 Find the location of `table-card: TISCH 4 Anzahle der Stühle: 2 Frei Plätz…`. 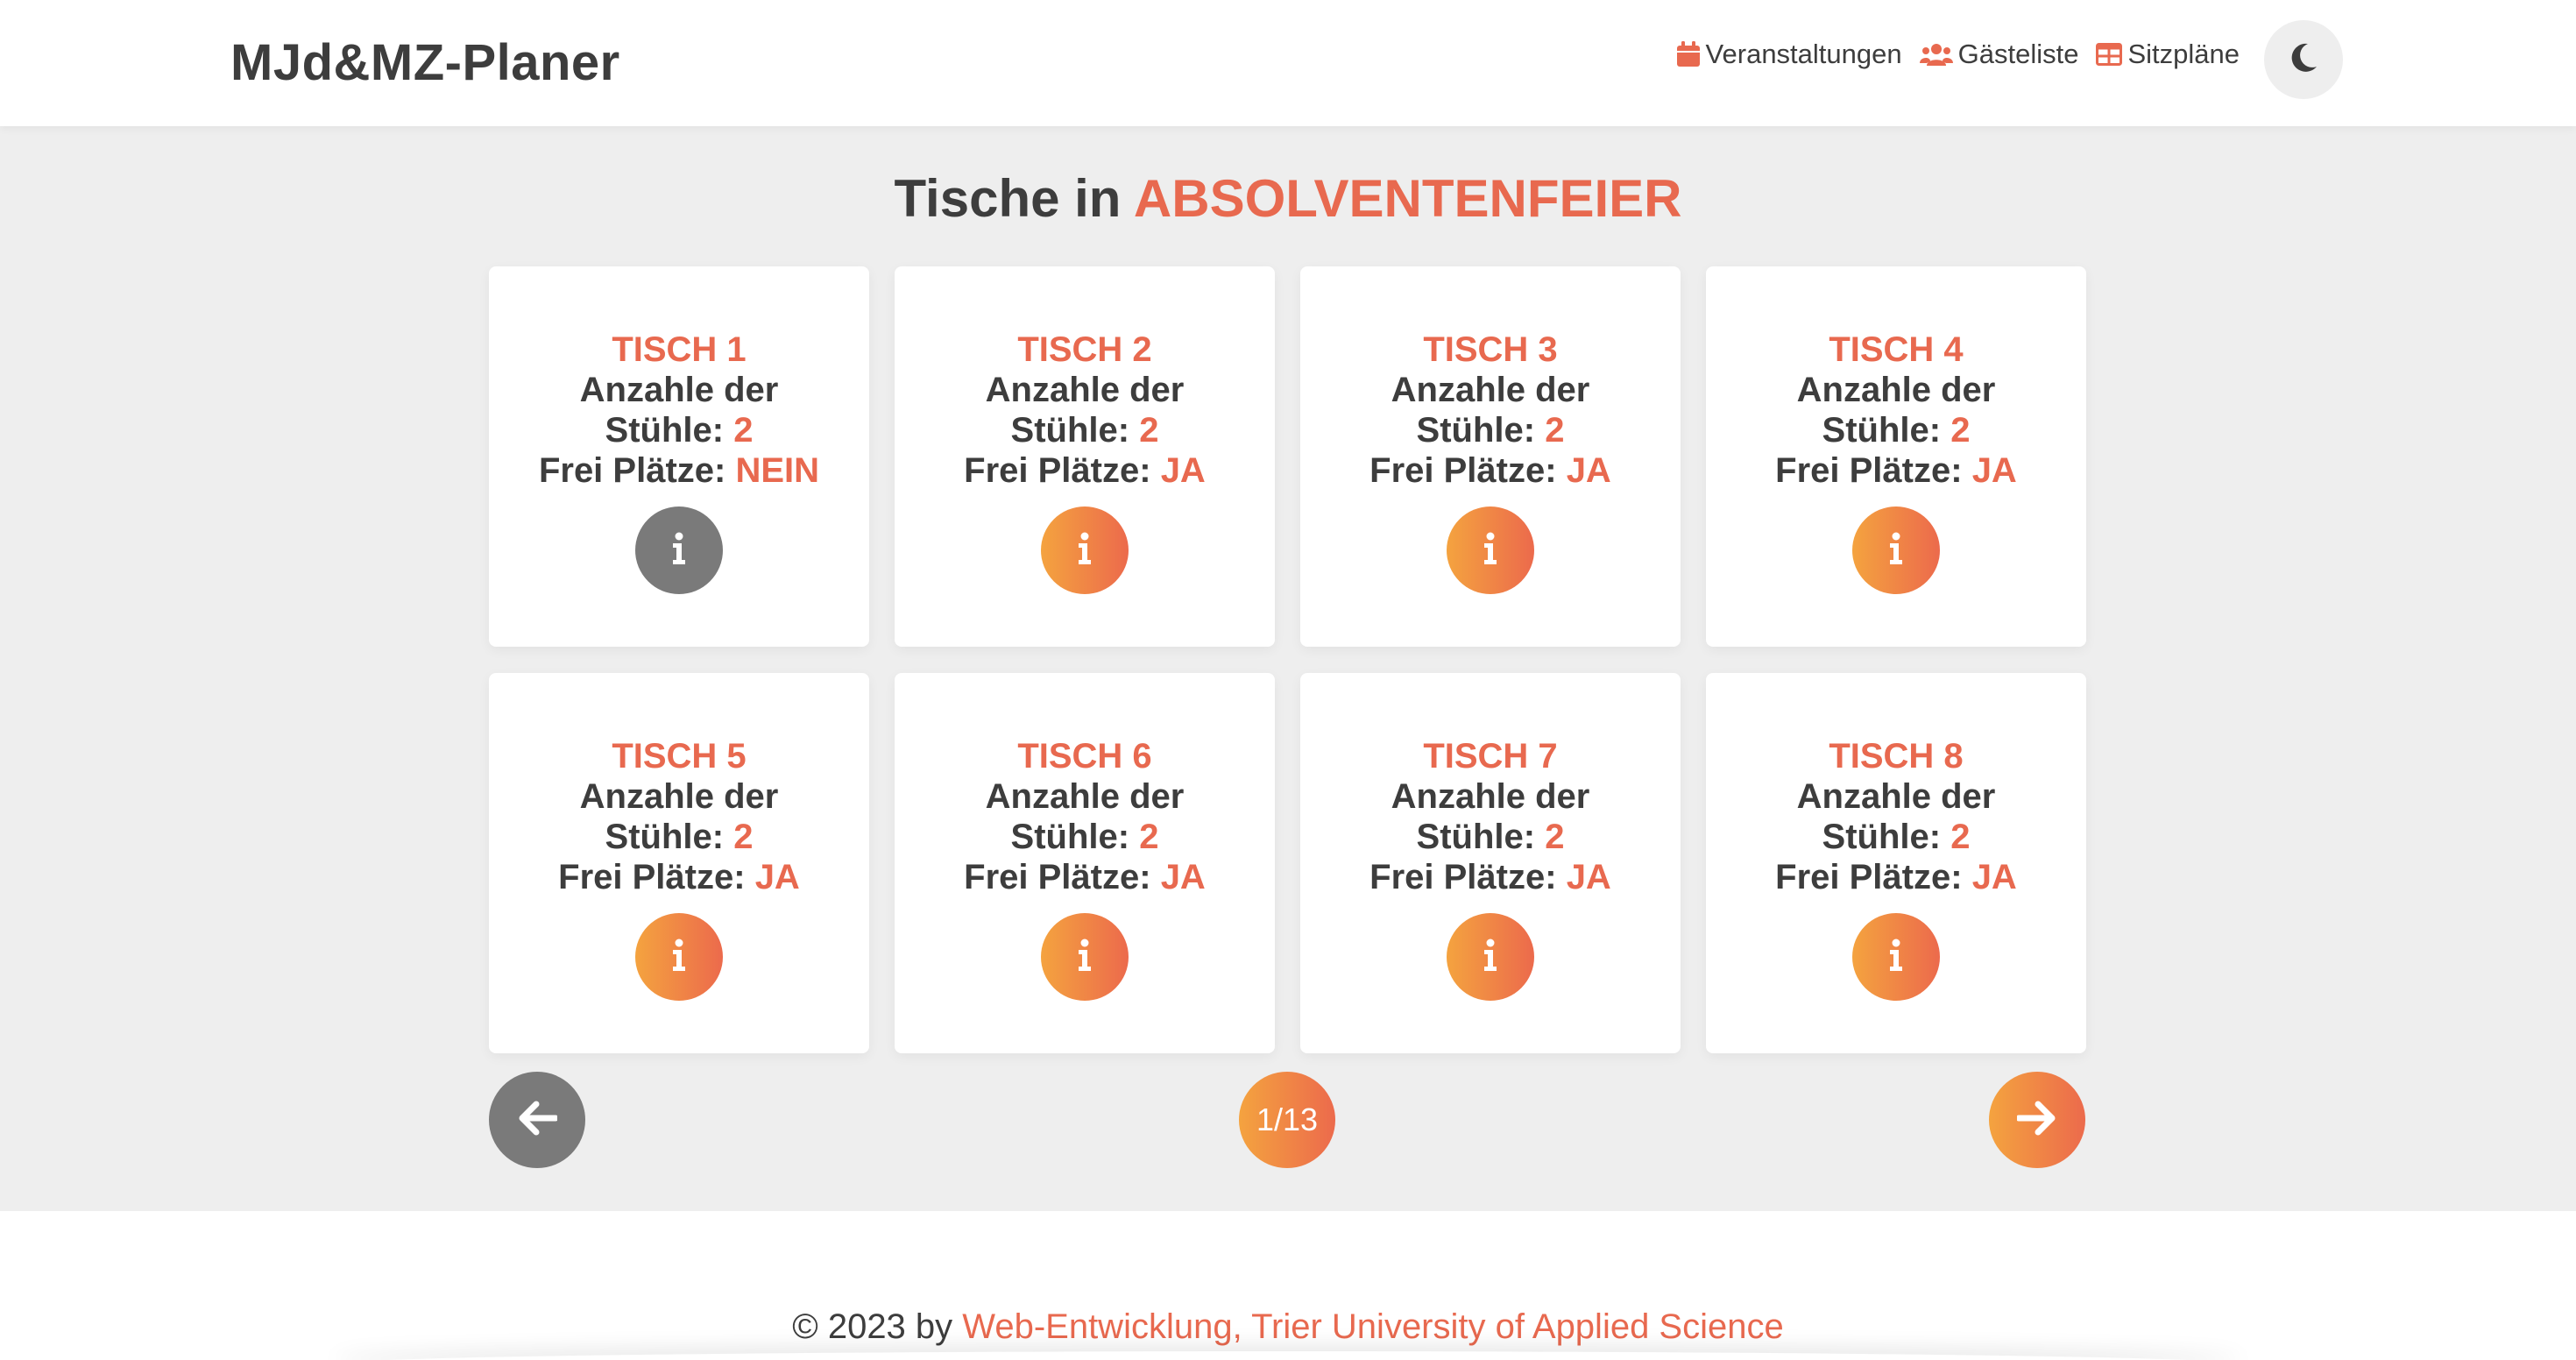

table-card: TISCH 4 Anzahle der Stühle: 2 Frei Plätz… is located at coordinates (1896, 456).